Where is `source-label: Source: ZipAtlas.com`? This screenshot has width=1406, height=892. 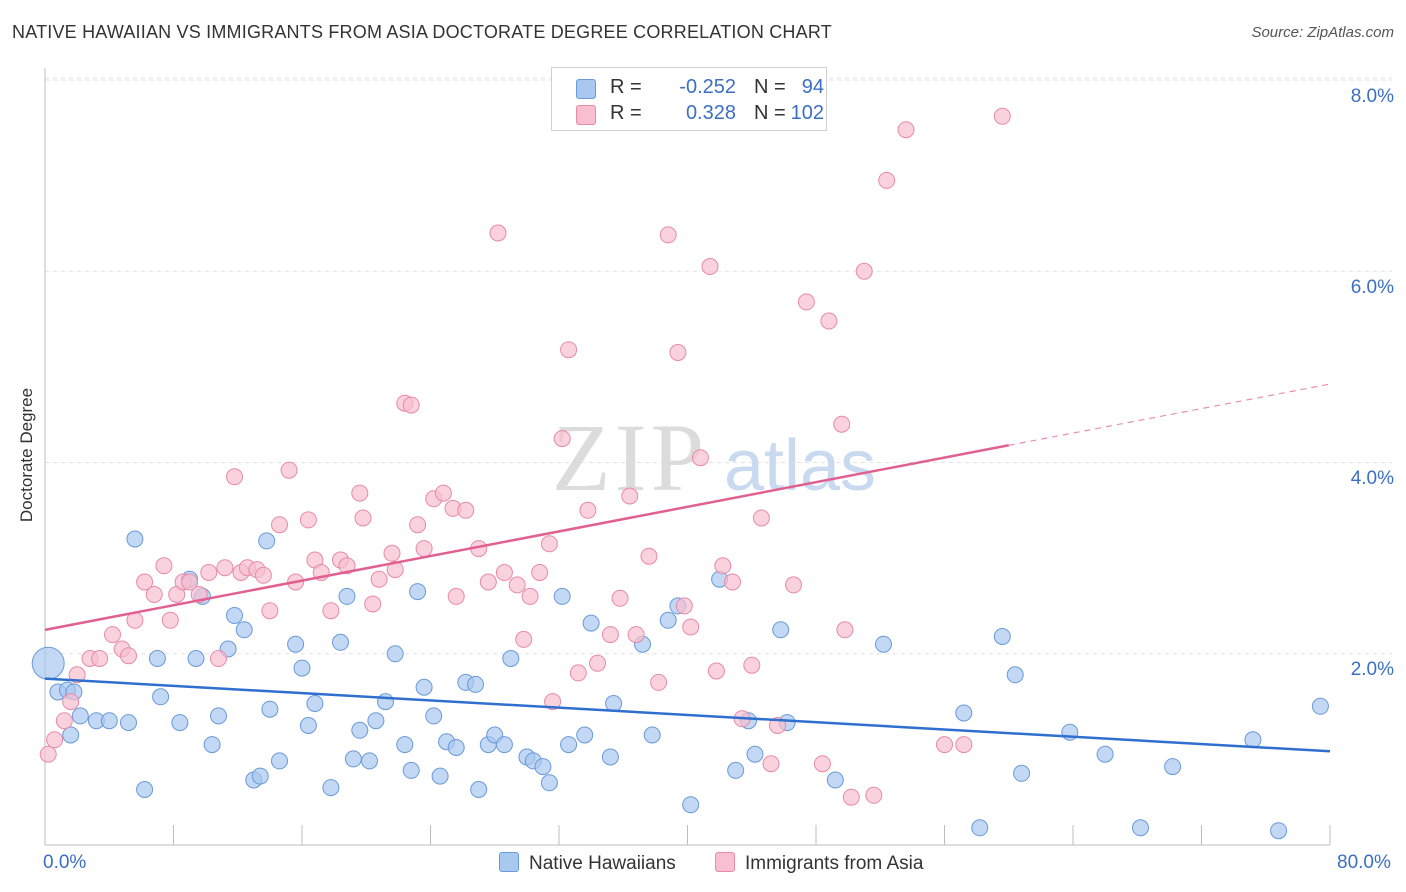 source-label: Source: ZipAtlas.com is located at coordinates (1322, 32).